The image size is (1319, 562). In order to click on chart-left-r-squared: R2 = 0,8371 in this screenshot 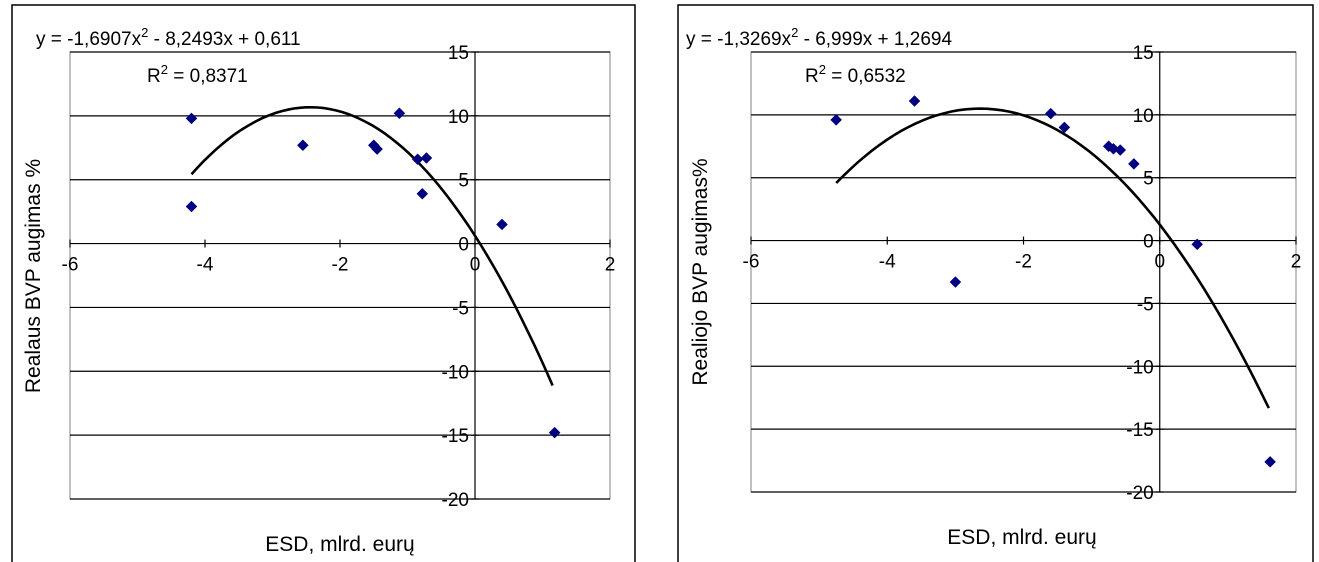, I will do `click(197, 74)`.